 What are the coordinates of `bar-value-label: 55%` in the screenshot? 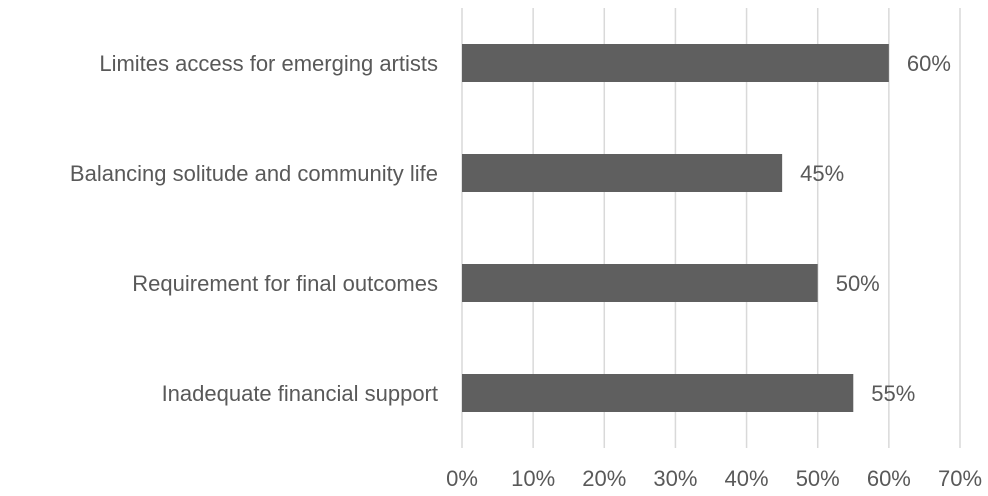 It's located at (893, 393).